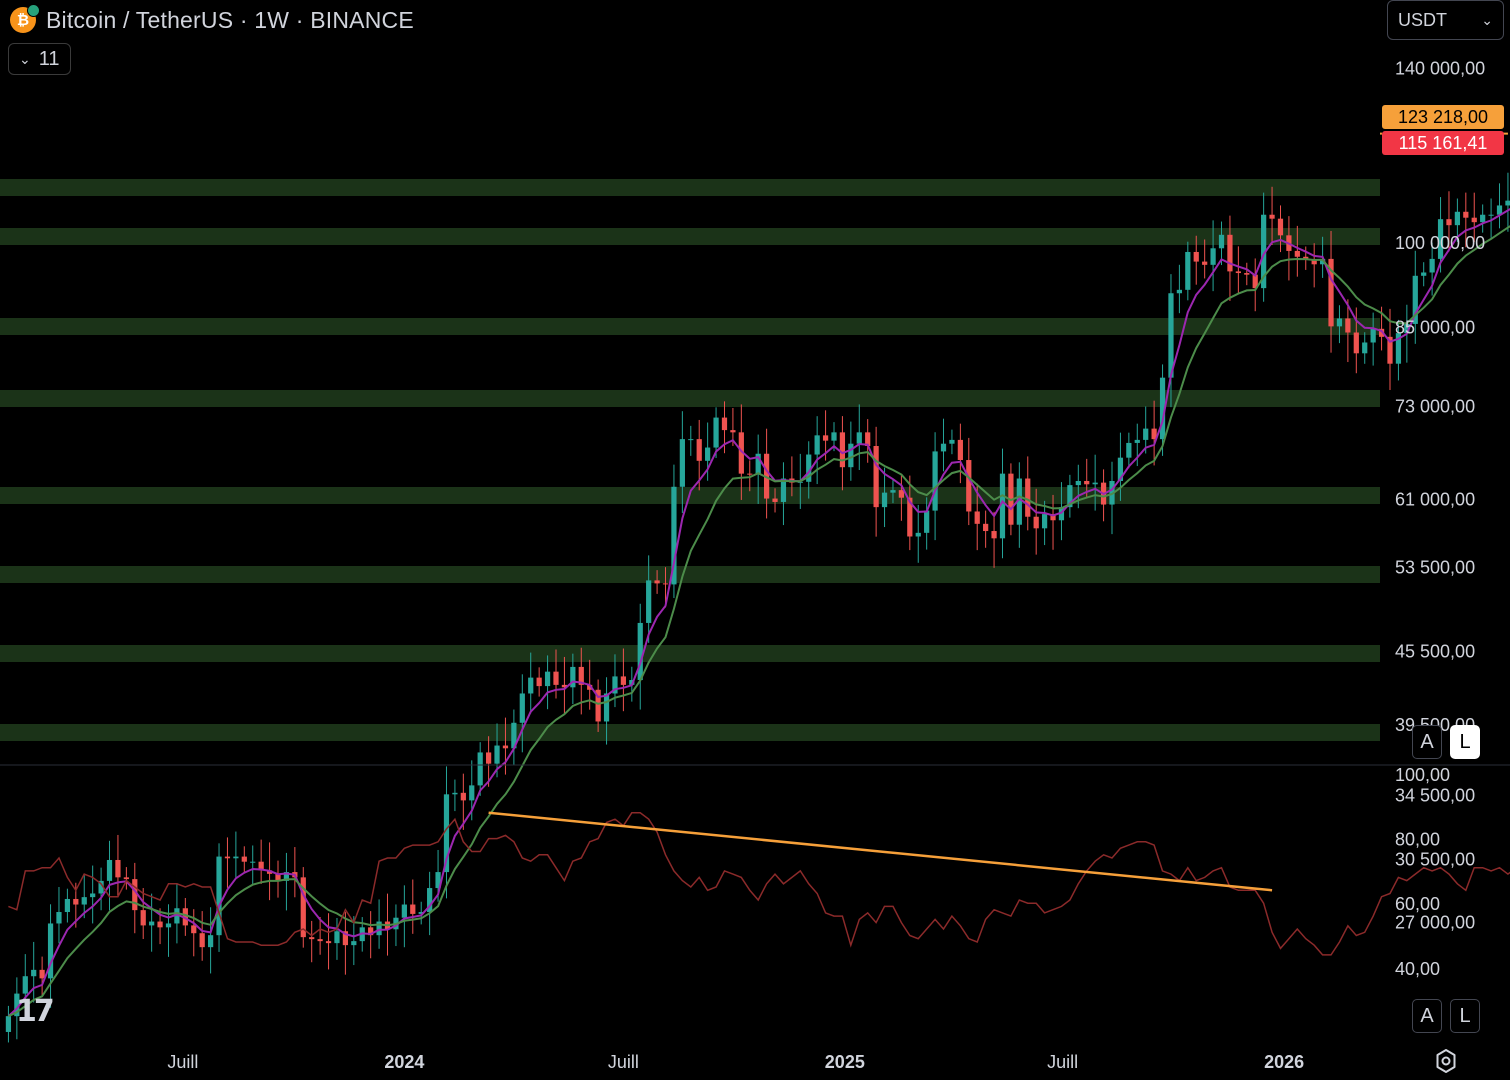 Image resolution: width=1510 pixels, height=1080 pixels. Describe the element at coordinates (1435, 406) in the screenshot. I see `price-tick-label: 73 000,00` at that location.